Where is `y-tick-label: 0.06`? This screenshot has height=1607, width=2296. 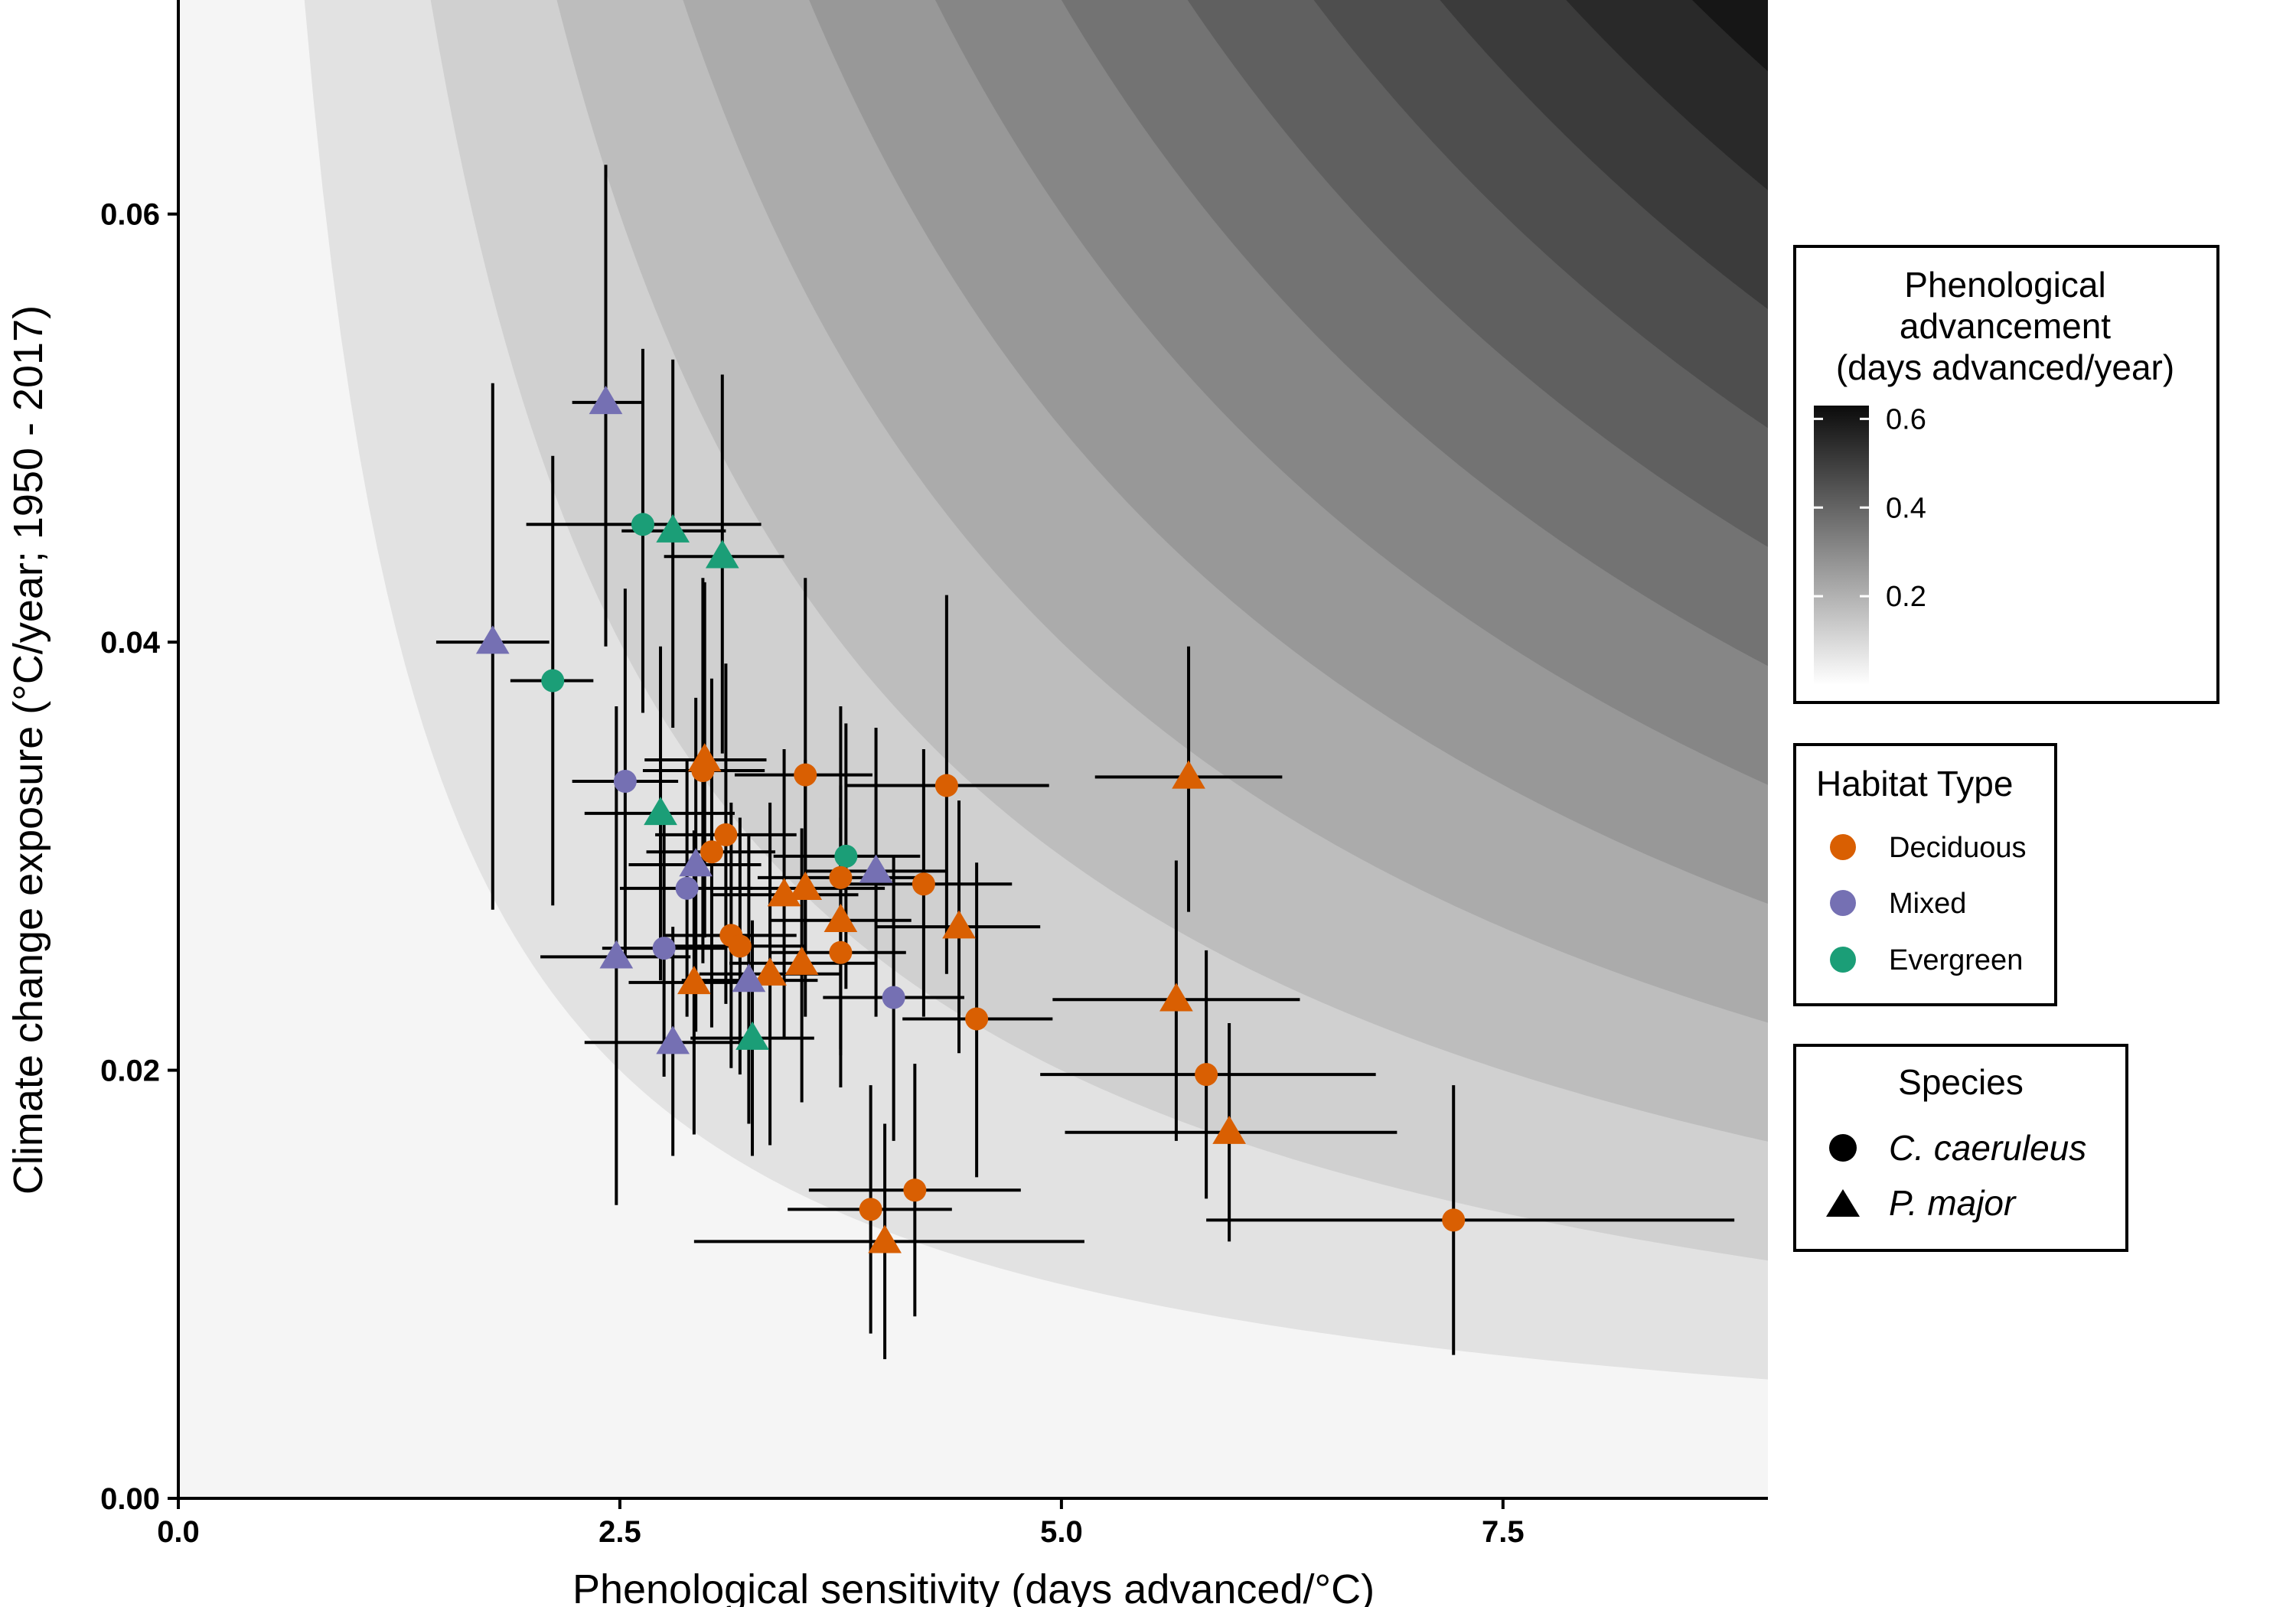 y-tick-label: 0.06 is located at coordinates (130, 215).